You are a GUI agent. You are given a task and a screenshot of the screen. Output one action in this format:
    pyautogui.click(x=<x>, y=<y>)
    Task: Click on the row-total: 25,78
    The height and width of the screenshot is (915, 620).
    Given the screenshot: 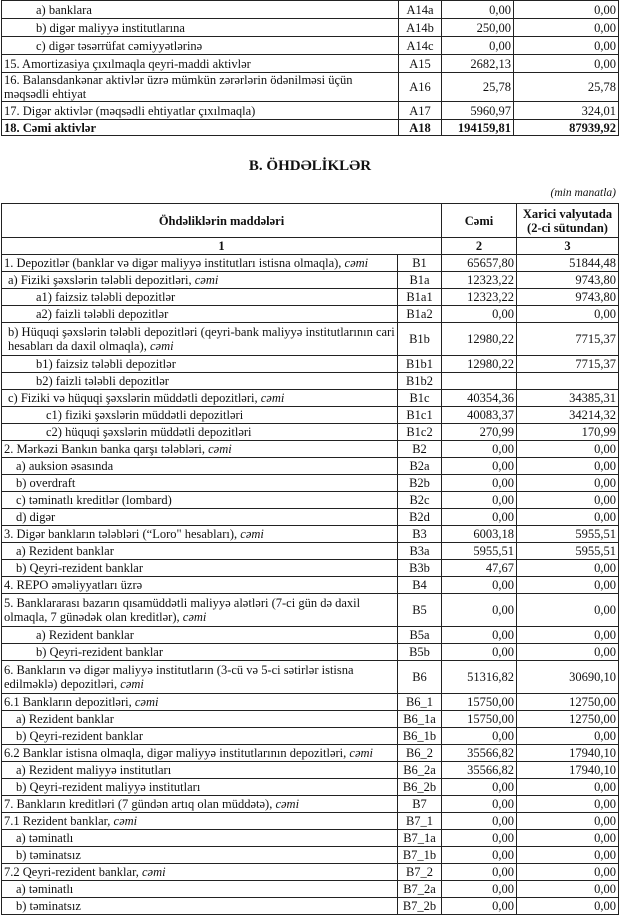 What is the action you would take?
    pyautogui.click(x=477, y=87)
    